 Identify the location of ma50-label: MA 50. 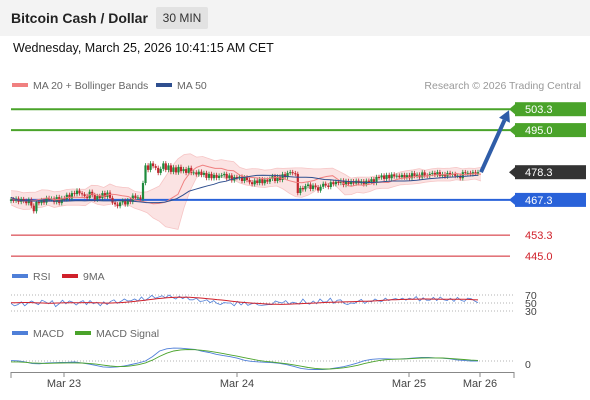
(192, 86).